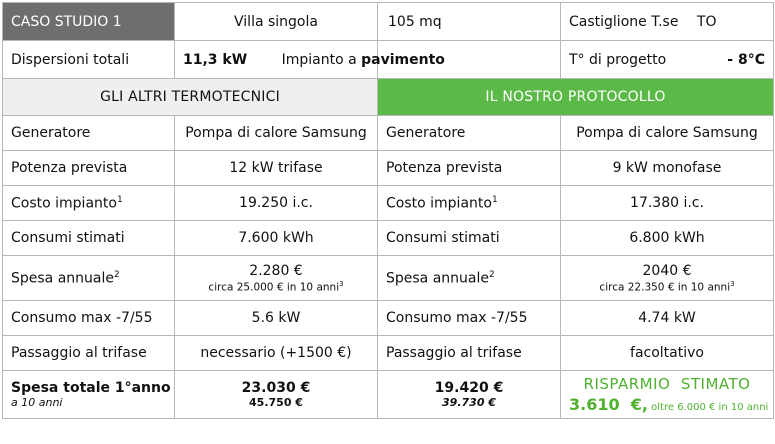 The height and width of the screenshot is (444, 775). Describe the element at coordinates (88, 21) in the screenshot. I see `case-study-label: CASO STUDIO 1` at that location.